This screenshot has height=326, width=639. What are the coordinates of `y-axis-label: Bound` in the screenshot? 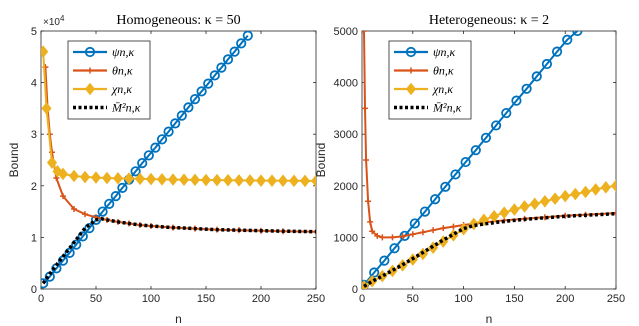 It's located at (321, 160).